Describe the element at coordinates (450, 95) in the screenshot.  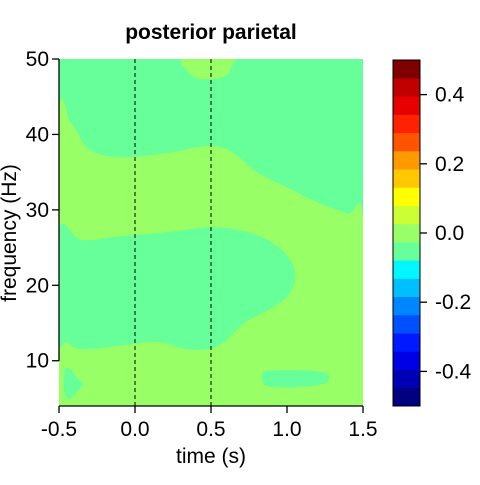
I see `colorbar-tick-label: 0.4` at that location.